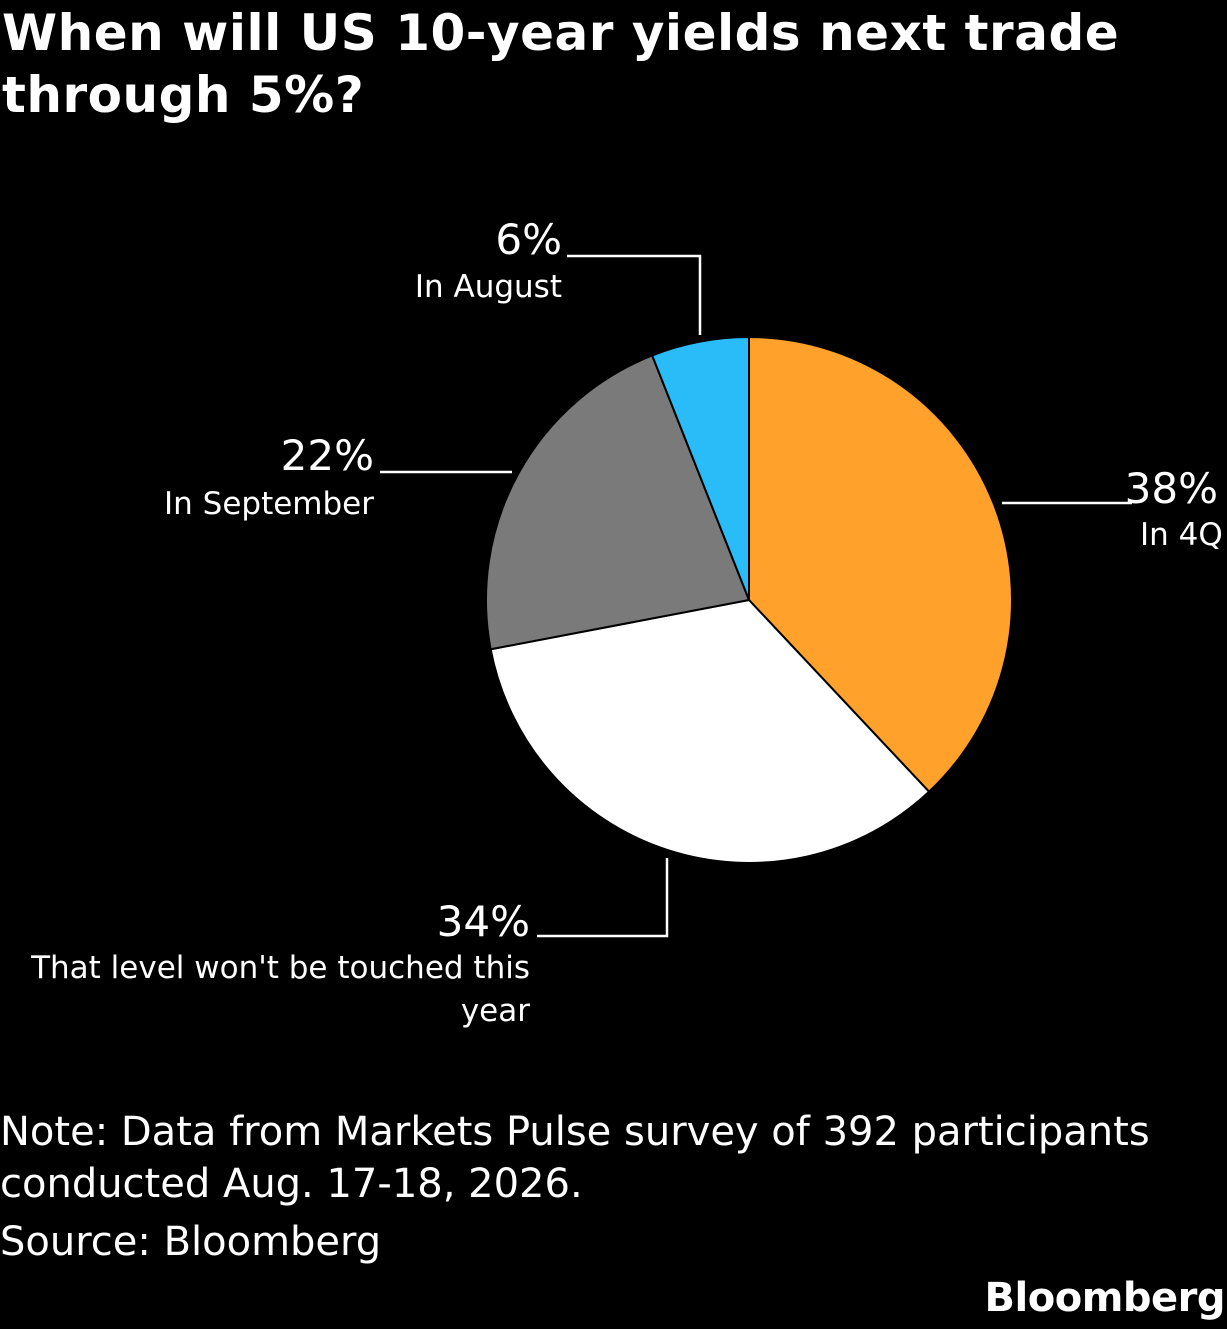  Describe the element at coordinates (269, 504) in the screenshot. I see `category-label-in-september: In September` at that location.